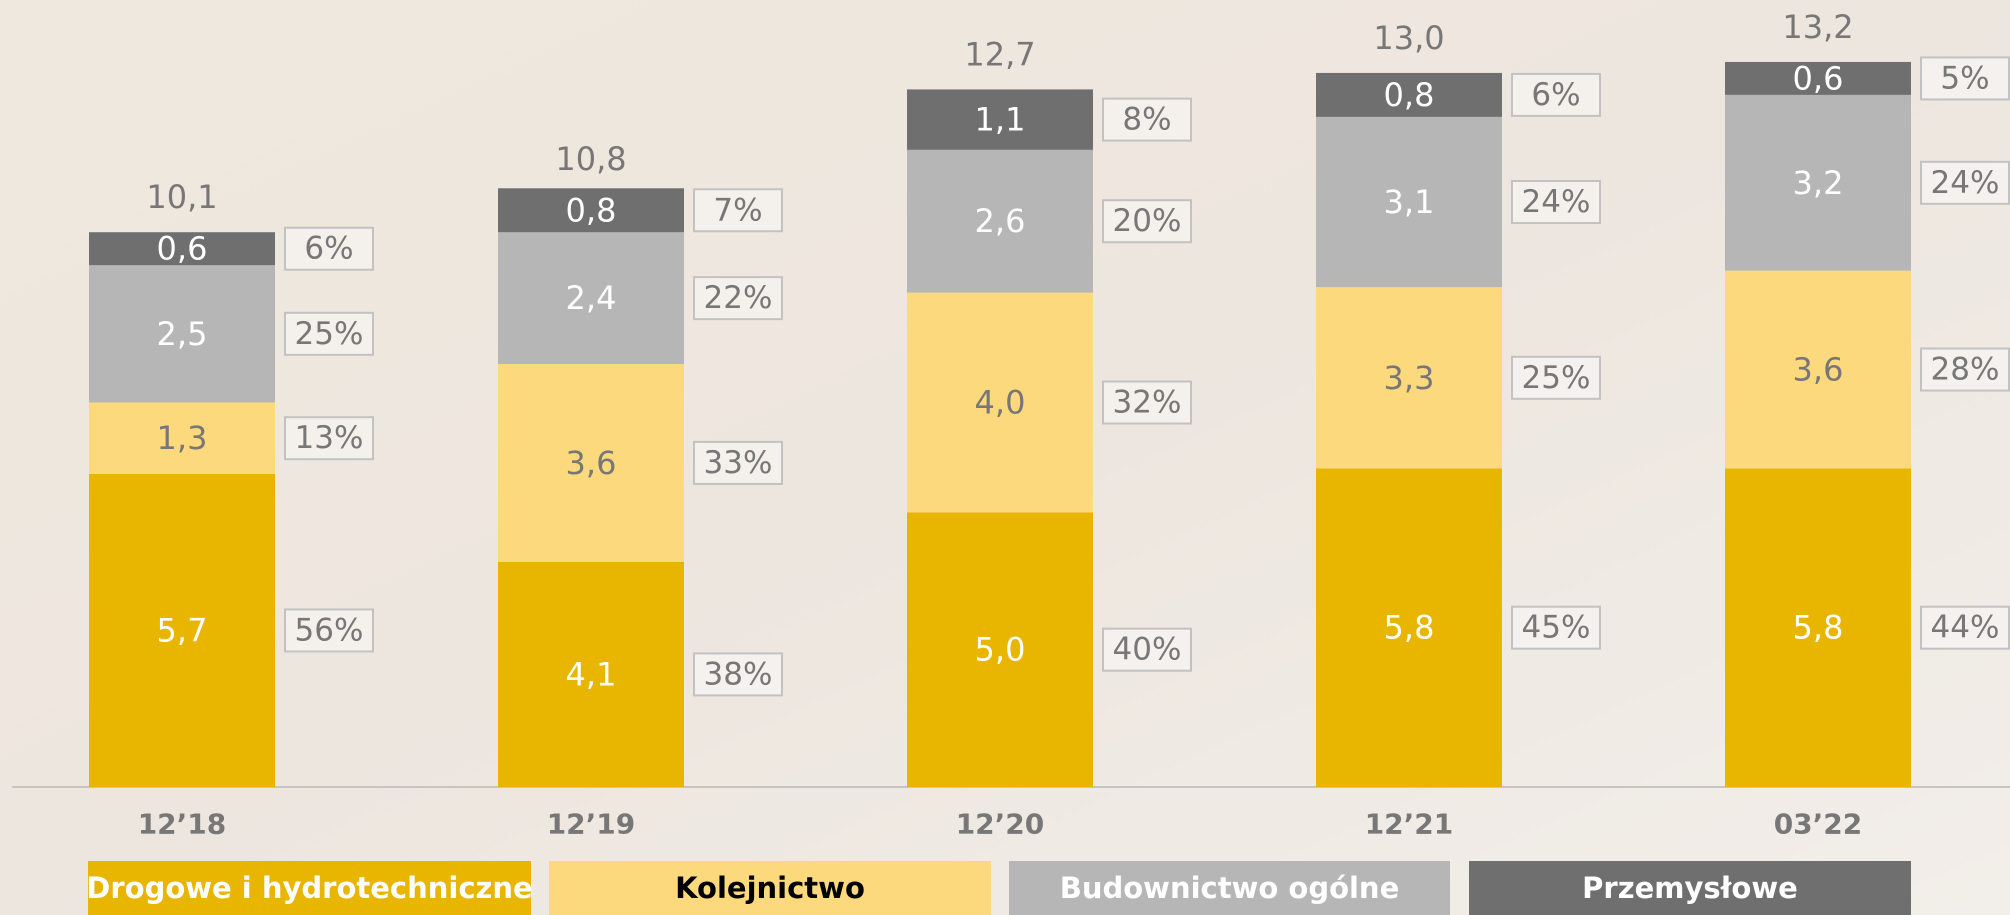  What do you see at coordinates (1408, 38) in the screenshot?
I see `total-label: 13,0` at bounding box center [1408, 38].